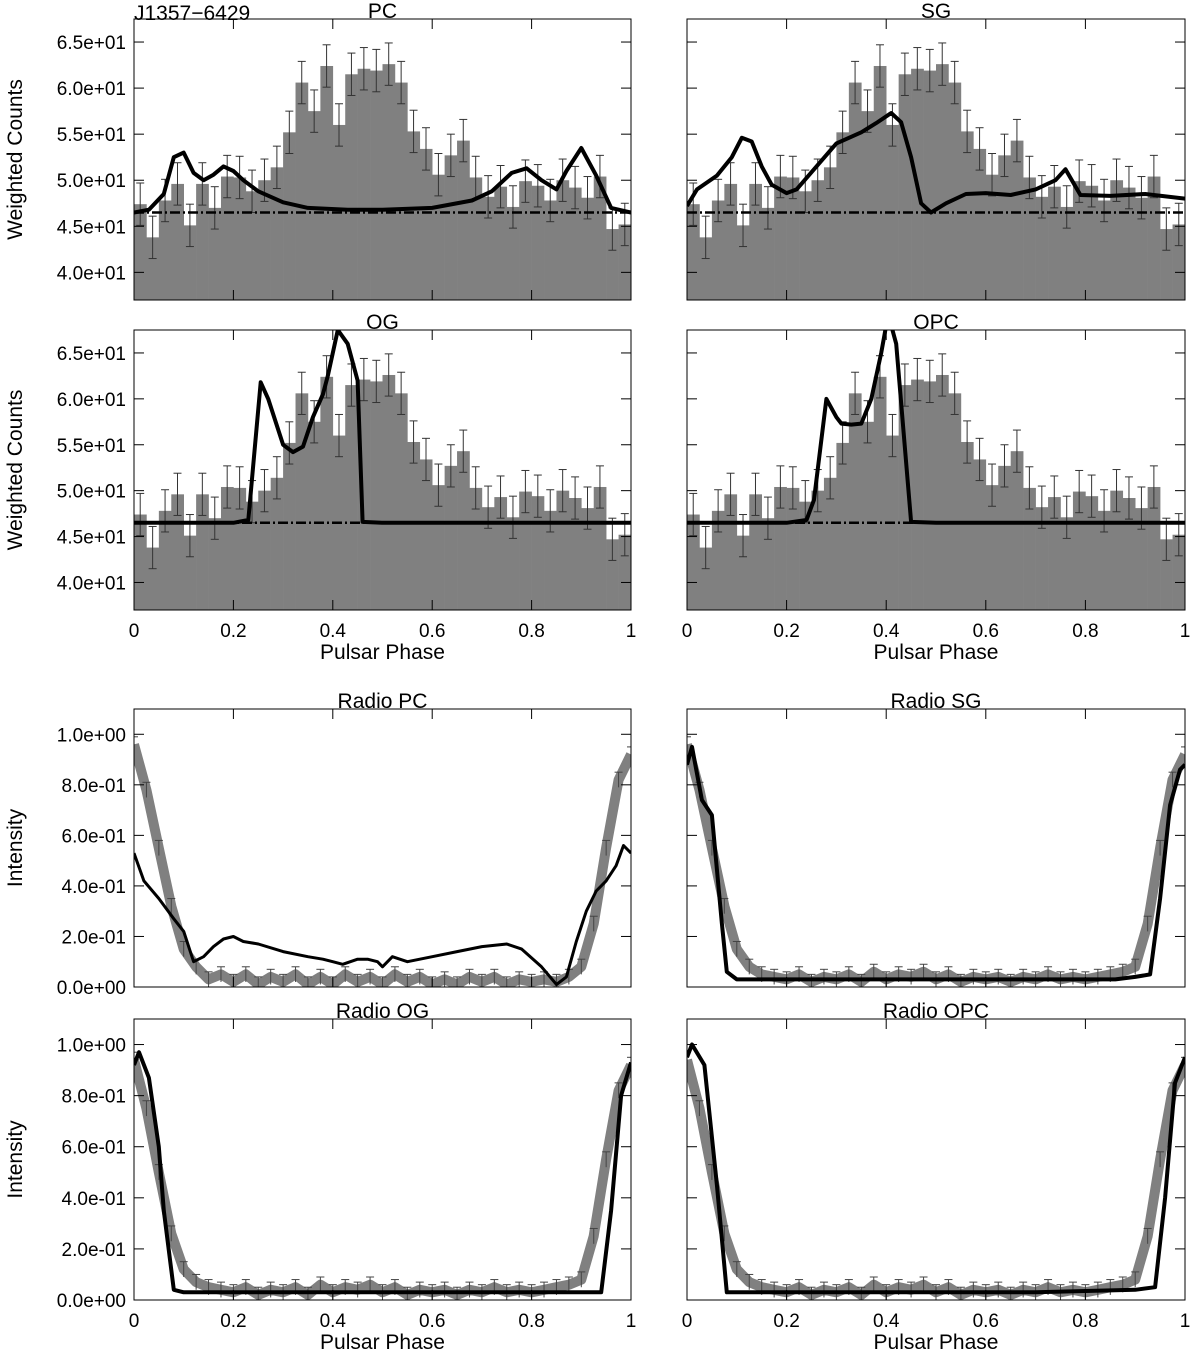 This screenshot has height=1359, width=1200. What do you see at coordinates (94, 1250) in the screenshot?
I see `y-tick-label: 2.0e-01` at bounding box center [94, 1250].